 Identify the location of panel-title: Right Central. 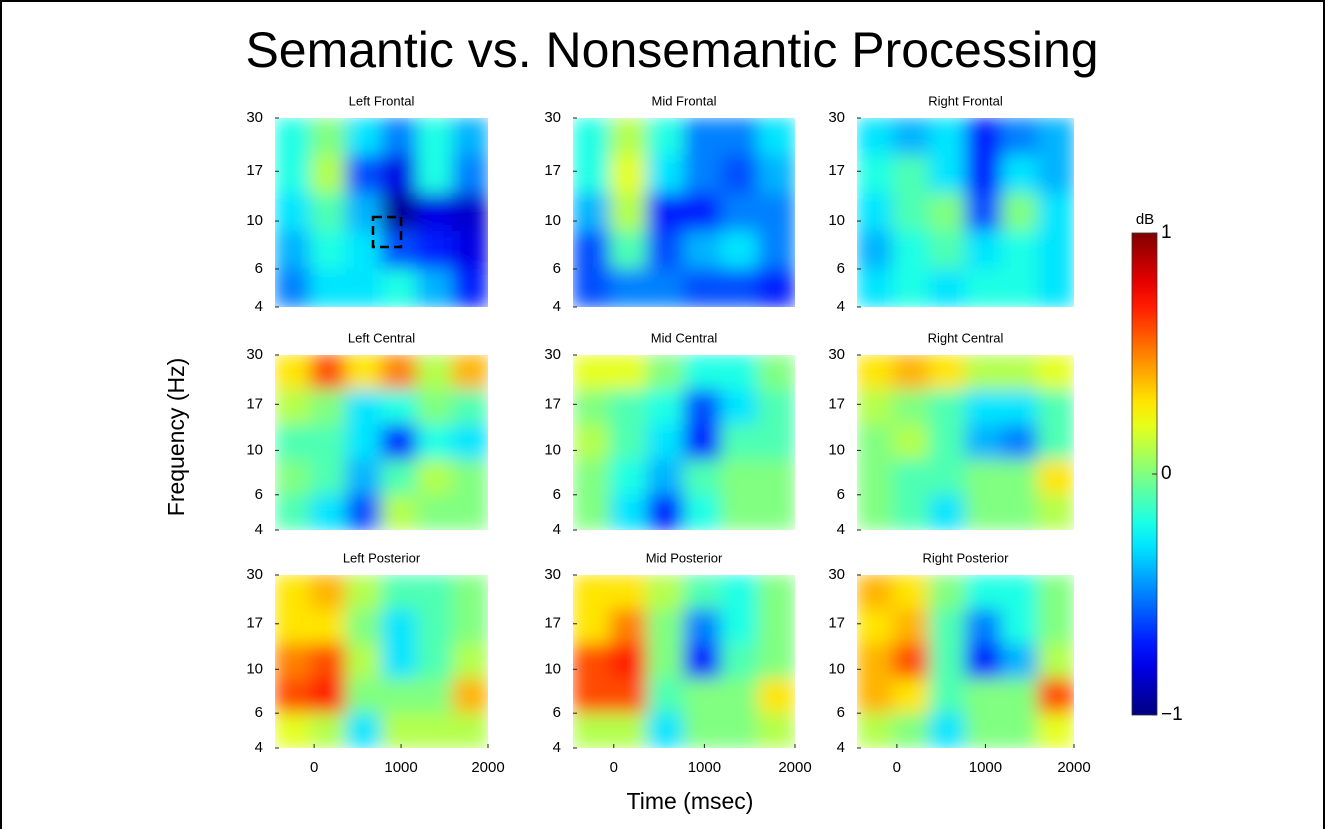
(966, 337).